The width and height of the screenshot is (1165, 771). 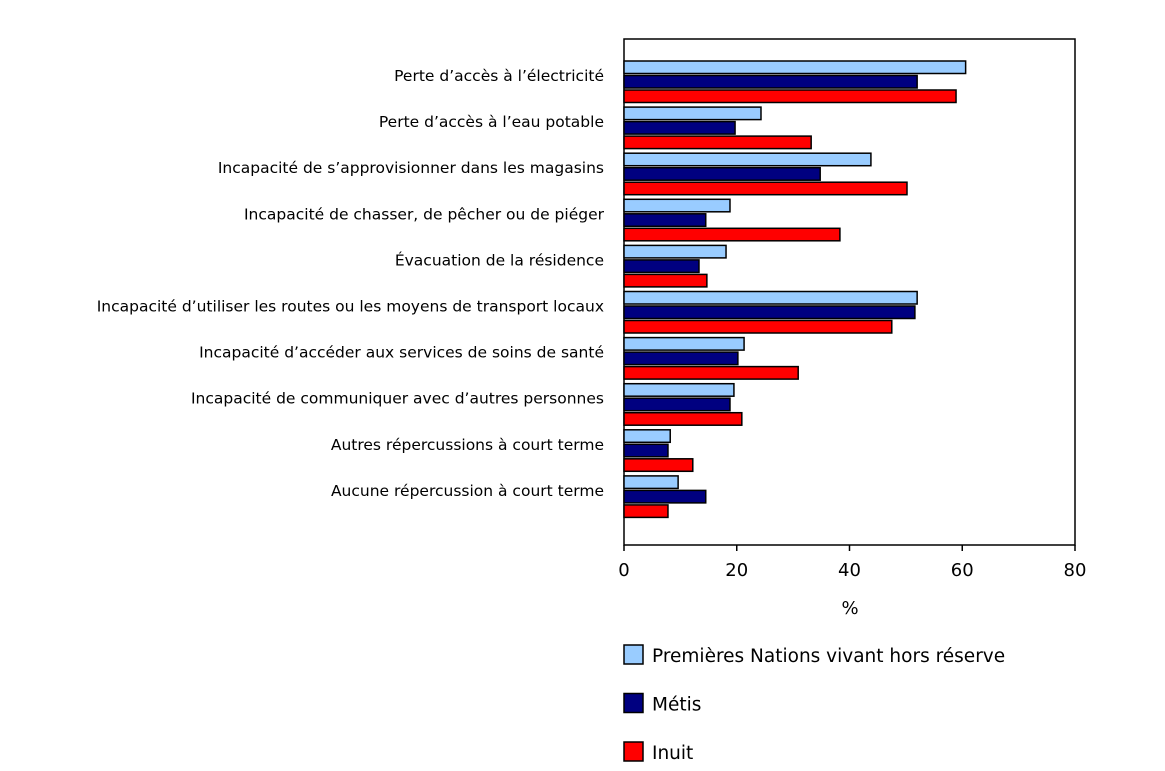 What do you see at coordinates (1075, 570) in the screenshot?
I see `x-tick-label: 80` at bounding box center [1075, 570].